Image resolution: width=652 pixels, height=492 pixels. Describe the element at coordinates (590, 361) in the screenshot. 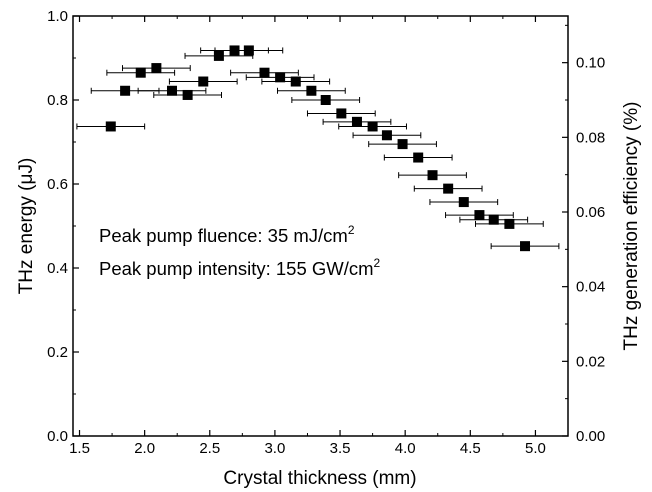

I see `y2-tick-label: 0.02` at that location.